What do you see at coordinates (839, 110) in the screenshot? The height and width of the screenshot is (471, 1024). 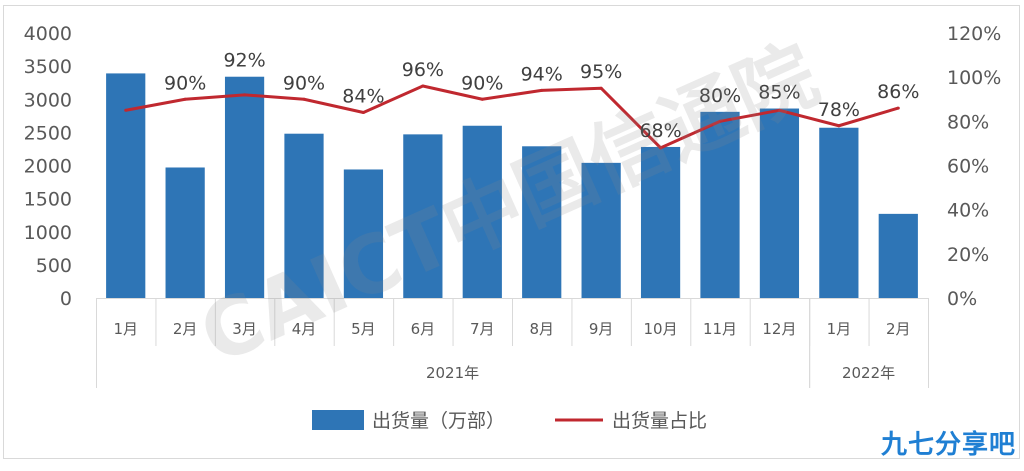 I see `data-label: 78%` at bounding box center [839, 110].